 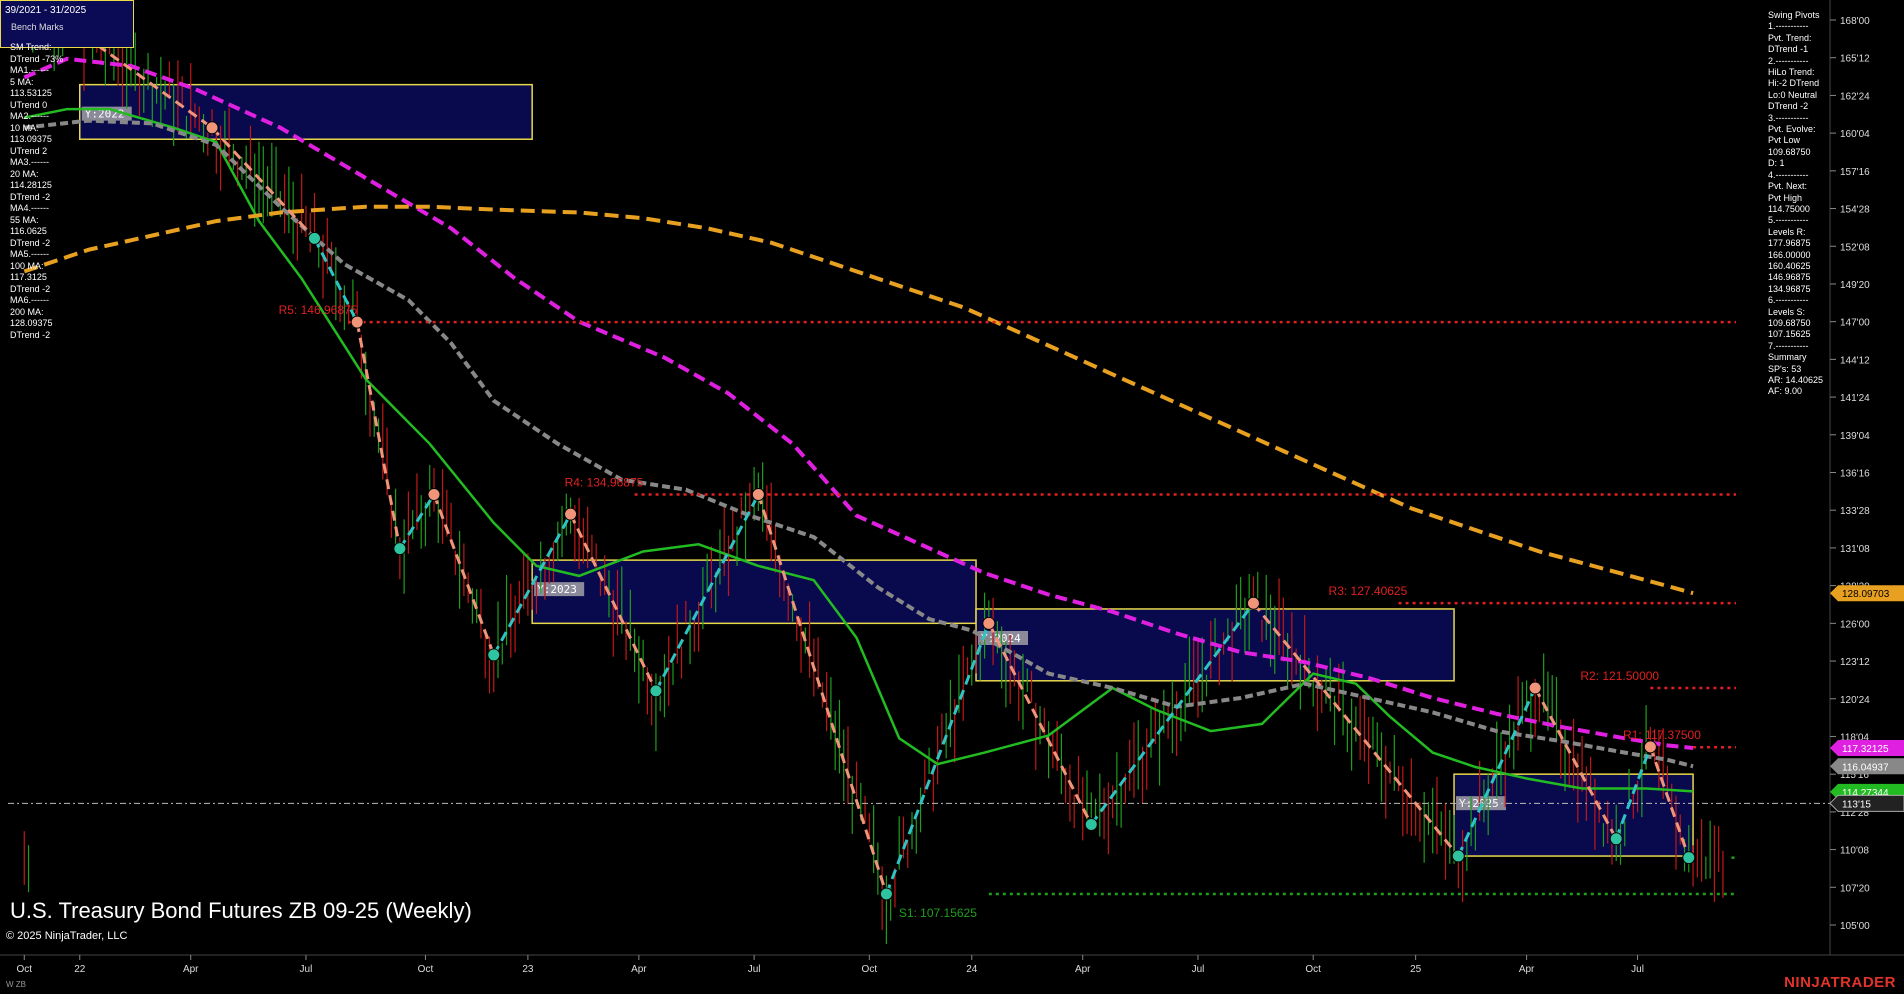 What do you see at coordinates (29, 70) in the screenshot?
I see `bench-mark-line: MA1.------` at bounding box center [29, 70].